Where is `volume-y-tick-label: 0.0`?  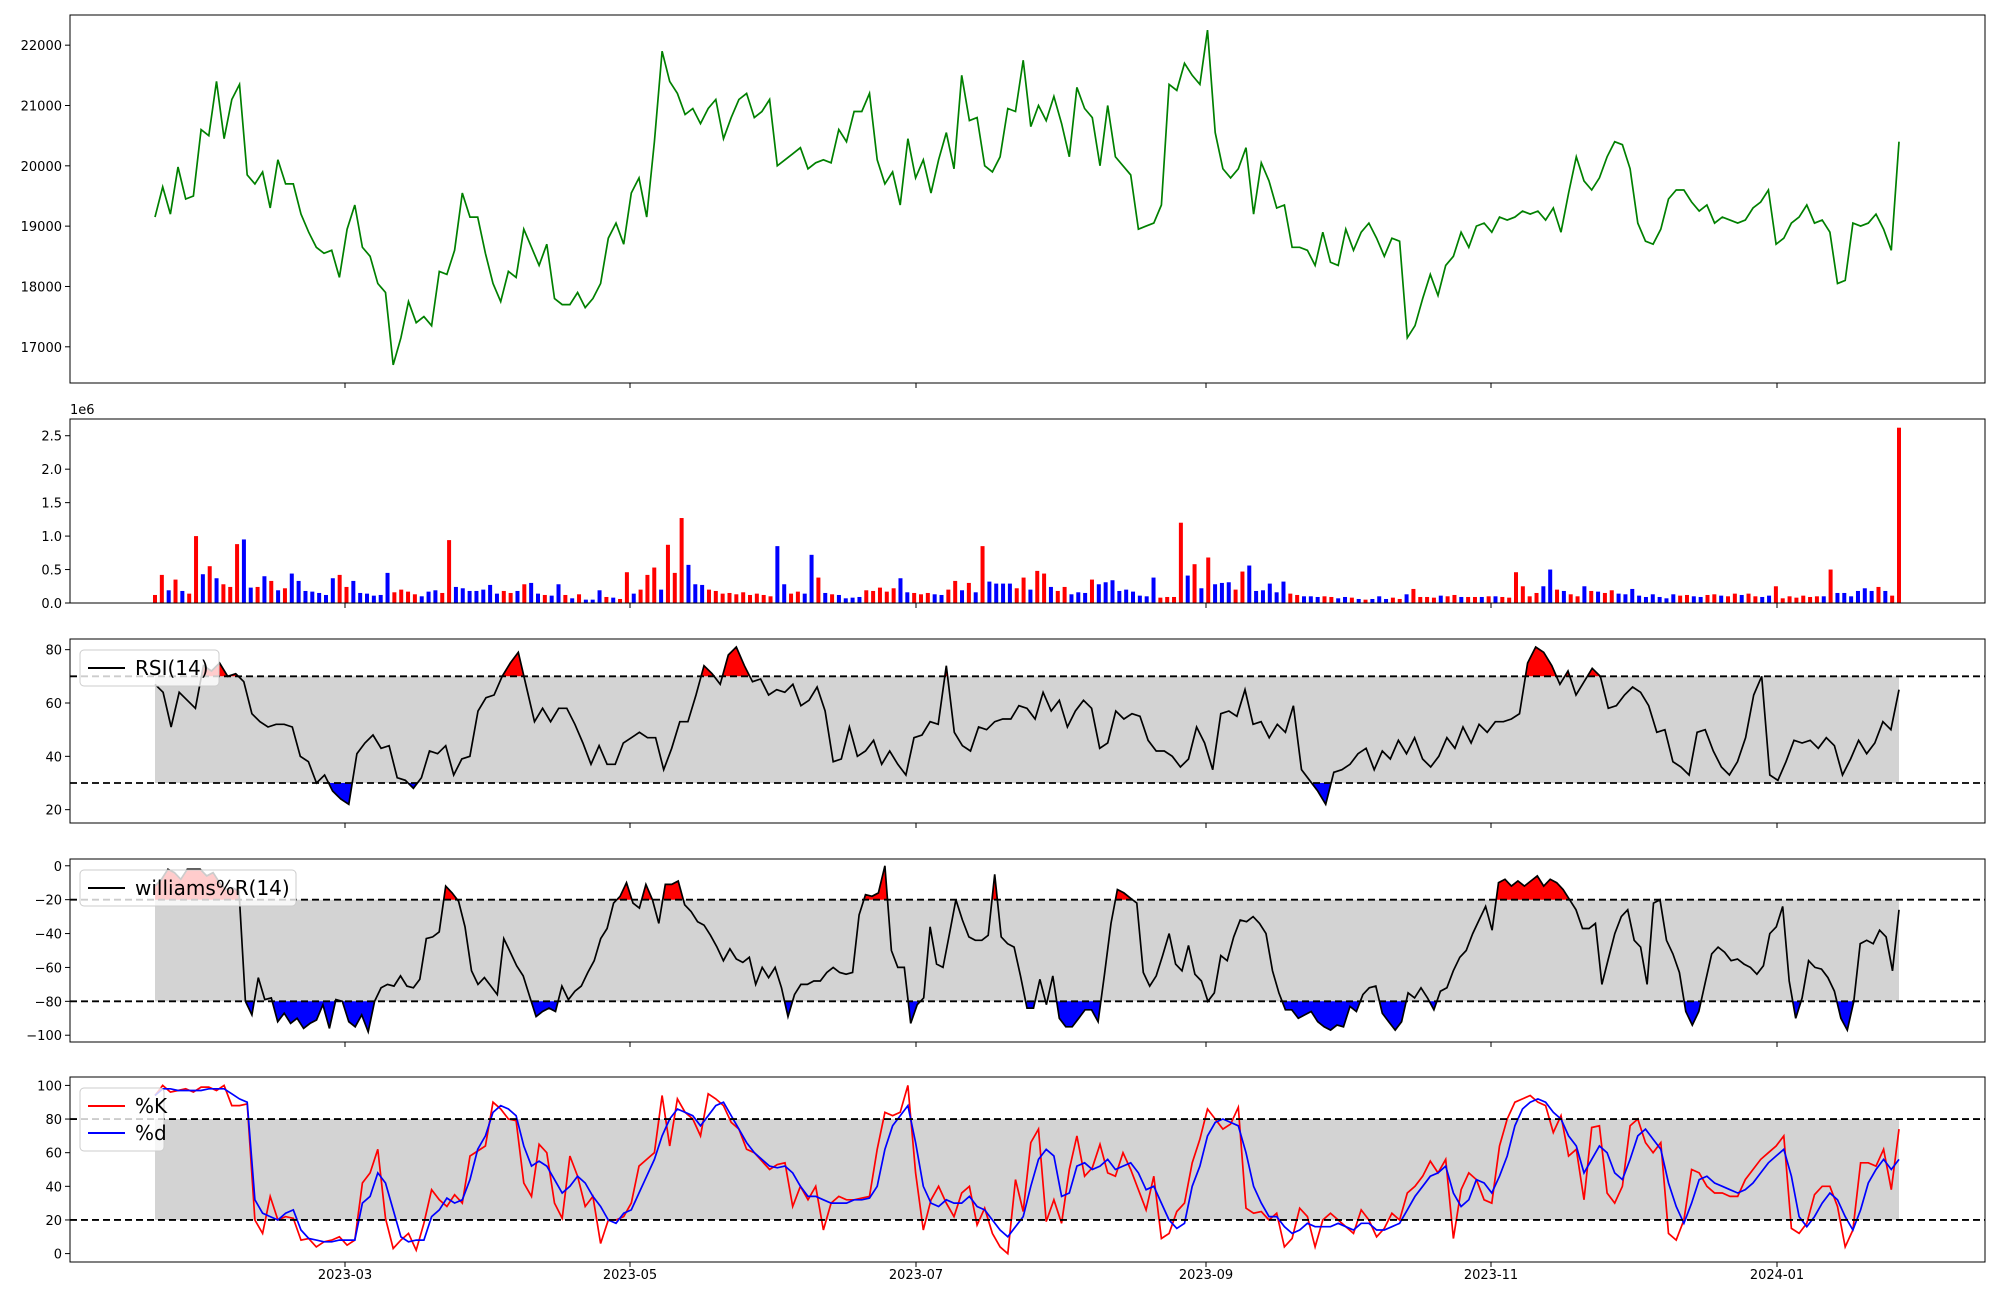 volume-y-tick-label: 0.0 is located at coordinates (51, 604).